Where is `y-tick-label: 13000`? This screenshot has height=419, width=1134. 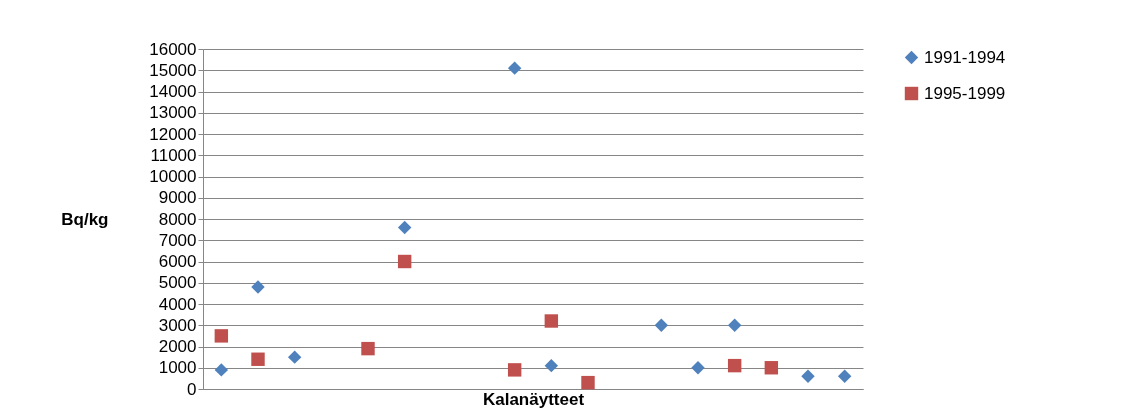
y-tick-label: 13000 is located at coordinates (173, 113).